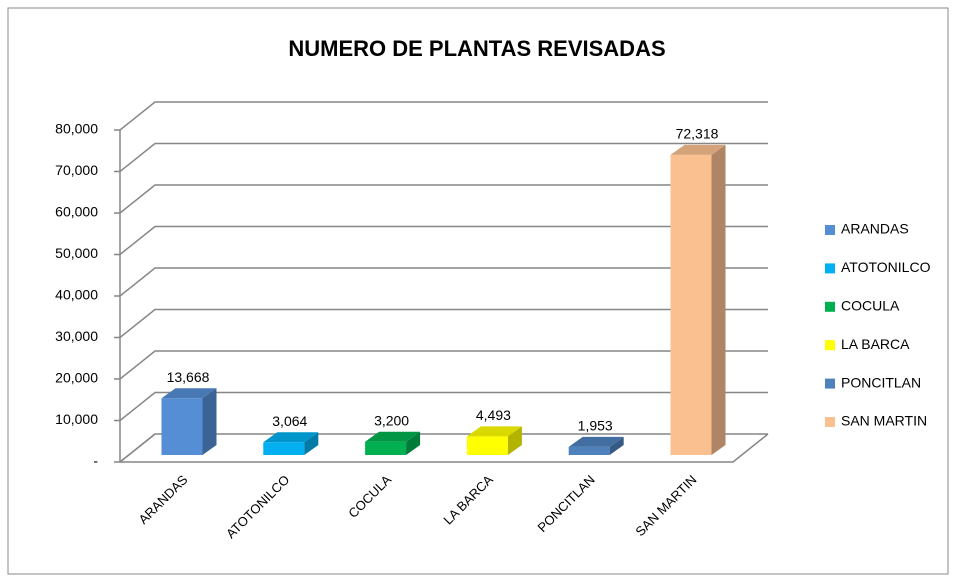 This screenshot has height=580, width=954. Describe the element at coordinates (870, 306) in the screenshot. I see `legend-label: COCULA` at that location.